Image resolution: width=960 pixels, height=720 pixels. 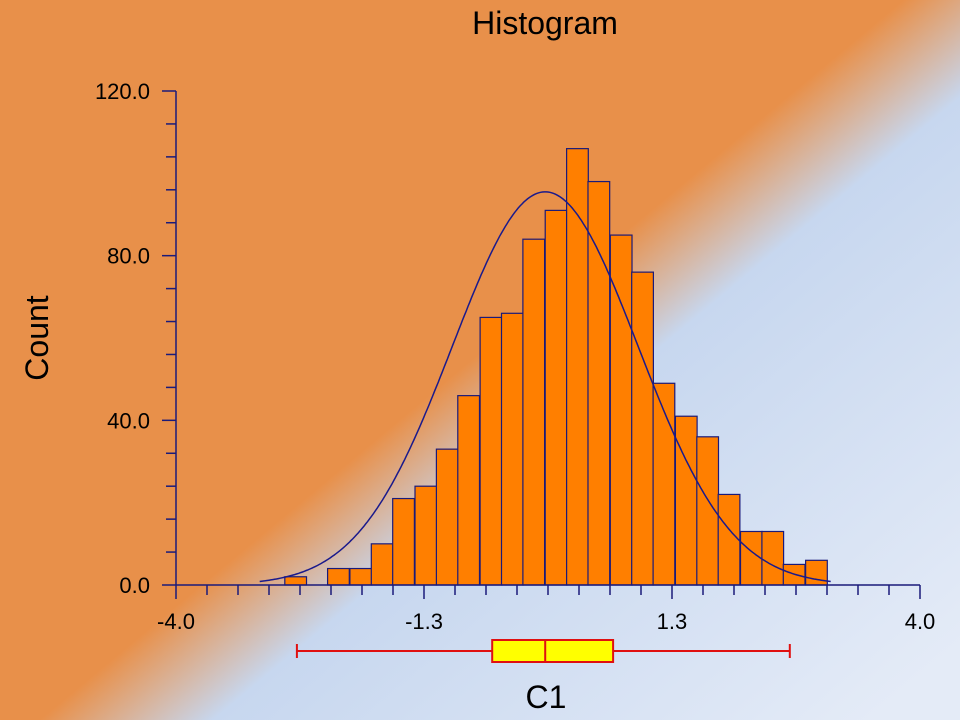 What do you see at coordinates (122, 91) in the screenshot?
I see `y-tick-label: 120.0` at bounding box center [122, 91].